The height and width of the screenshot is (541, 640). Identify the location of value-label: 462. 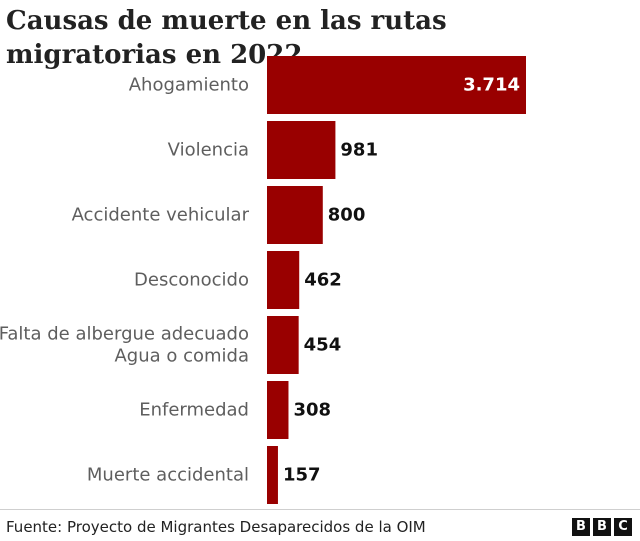
(323, 280).